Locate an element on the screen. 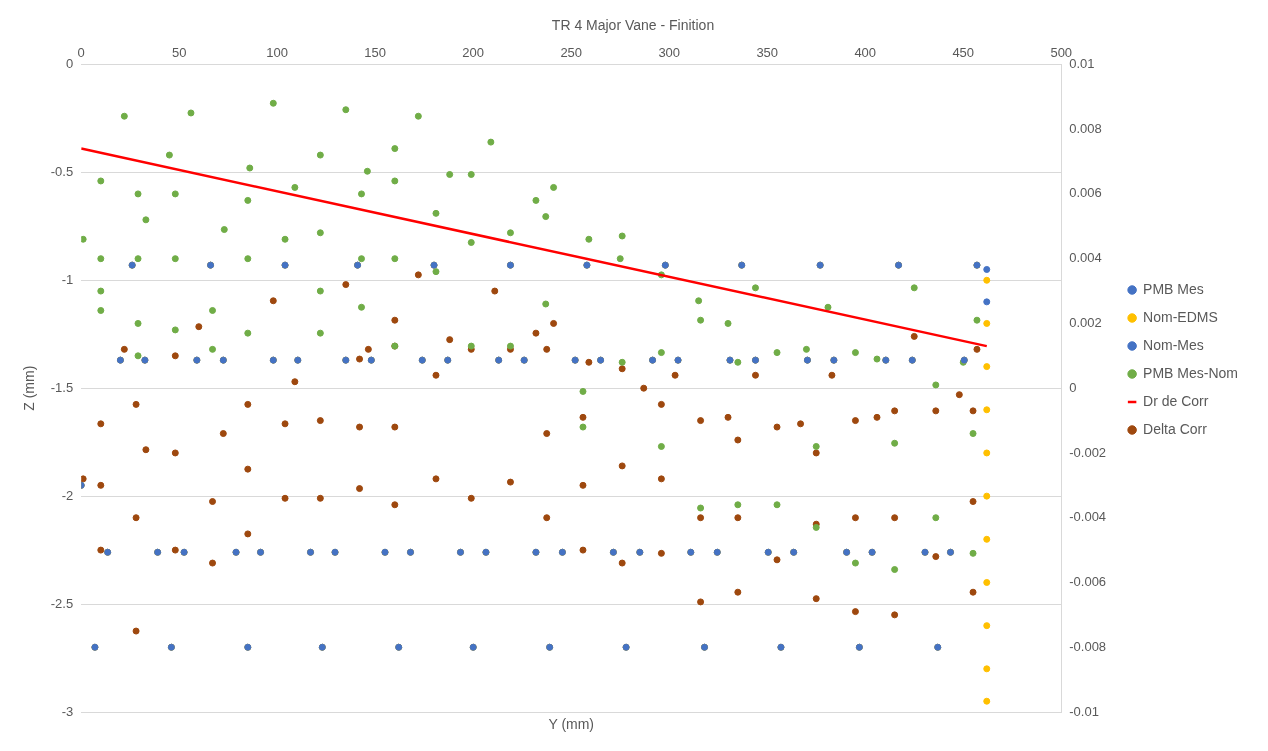 The height and width of the screenshot is (751, 1268). y2-tick-label: 0.008 is located at coordinates (1085, 128).